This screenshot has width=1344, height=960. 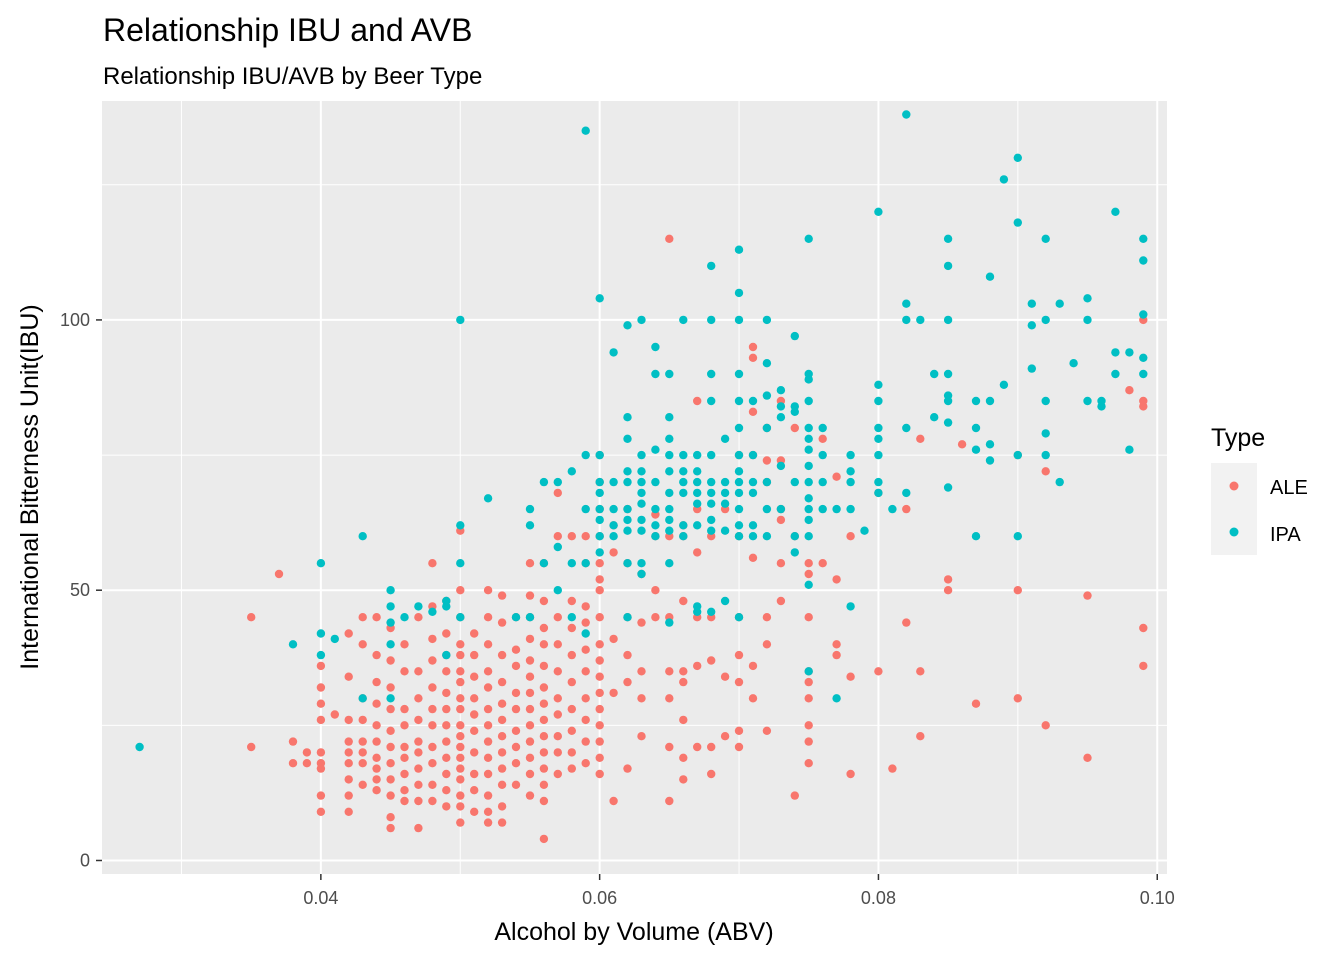 I want to click on legend-ale-marker, so click(x=1234, y=486).